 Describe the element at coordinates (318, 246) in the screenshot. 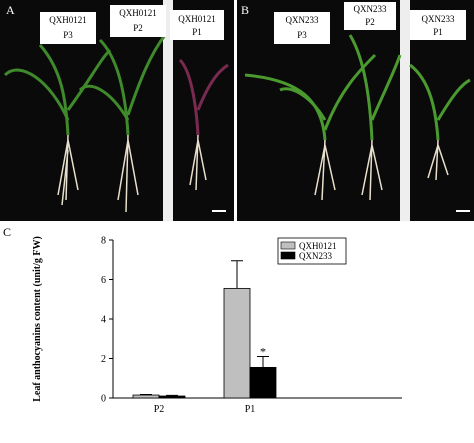

I see `legend-label: QXH0121` at that location.